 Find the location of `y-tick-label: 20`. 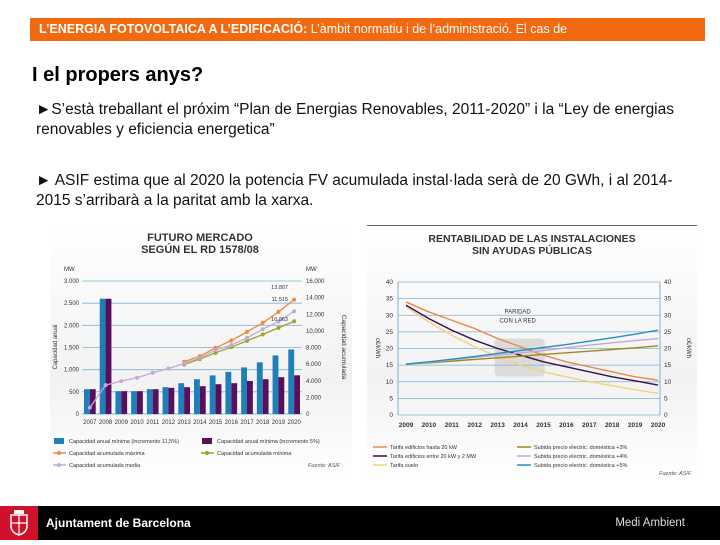

y-tick-label: 20 is located at coordinates (390, 349).